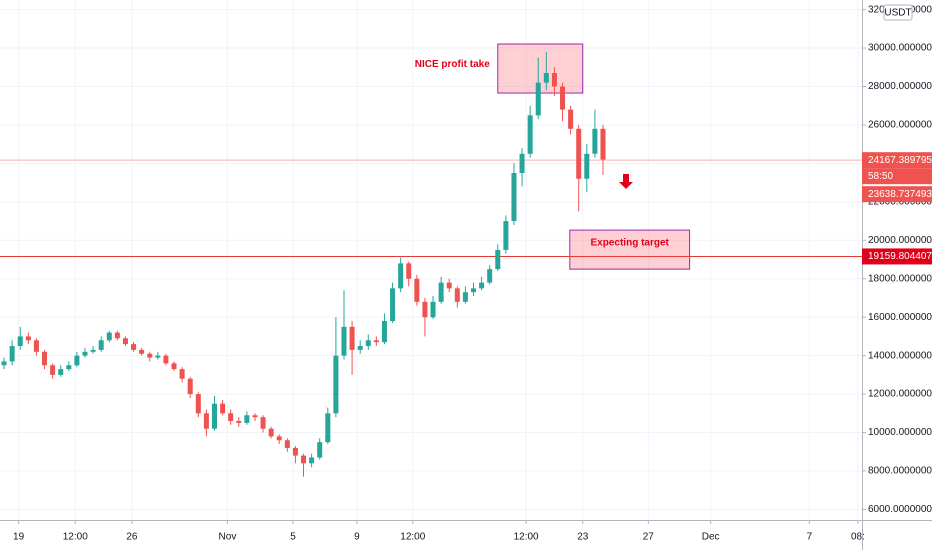 The width and height of the screenshot is (932, 550). I want to click on annotation-box, so click(630, 249).